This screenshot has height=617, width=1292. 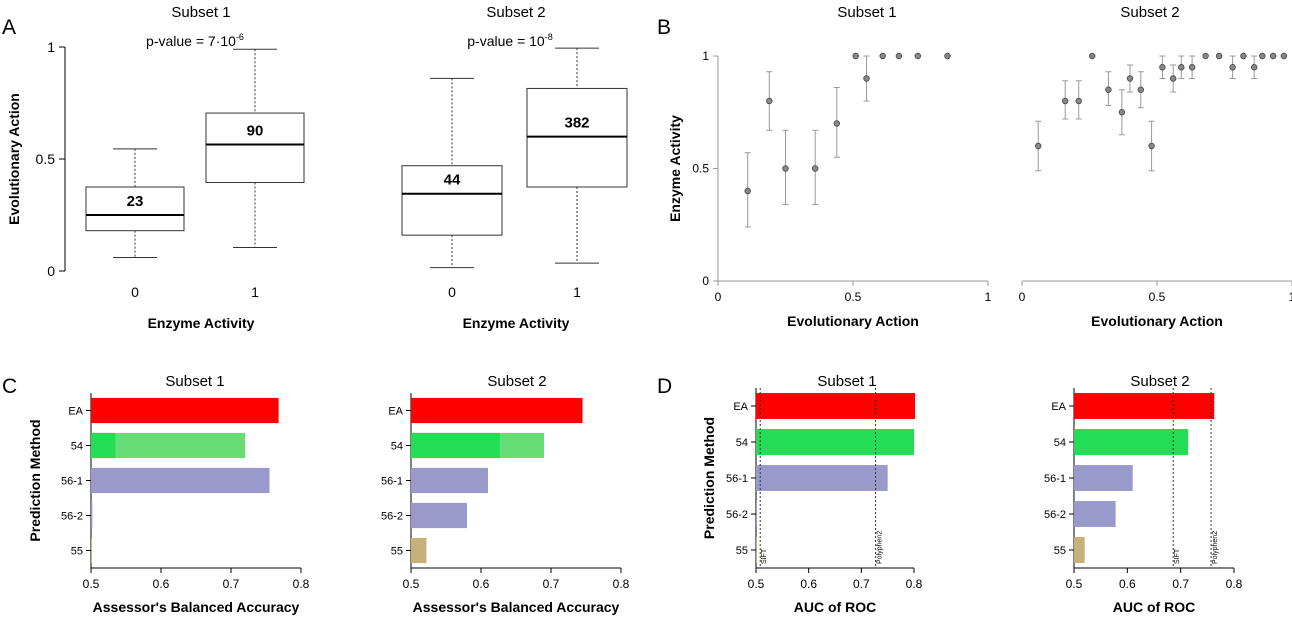 I want to click on panel-letter-c: C, so click(x=9, y=386).